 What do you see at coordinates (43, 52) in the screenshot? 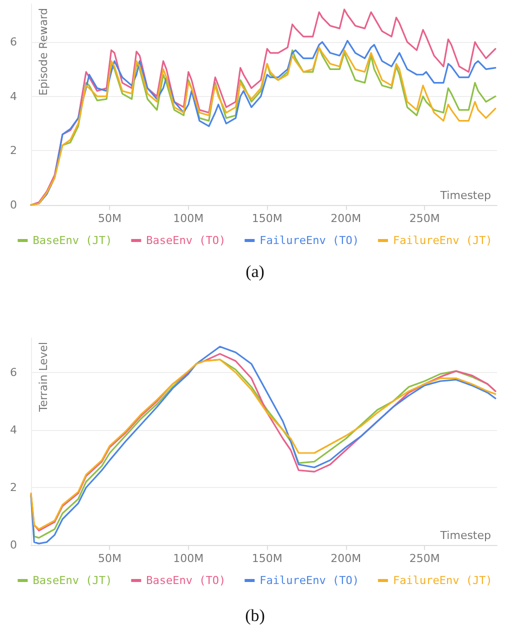
I see `y-axis-title: Episode Reward` at bounding box center [43, 52].